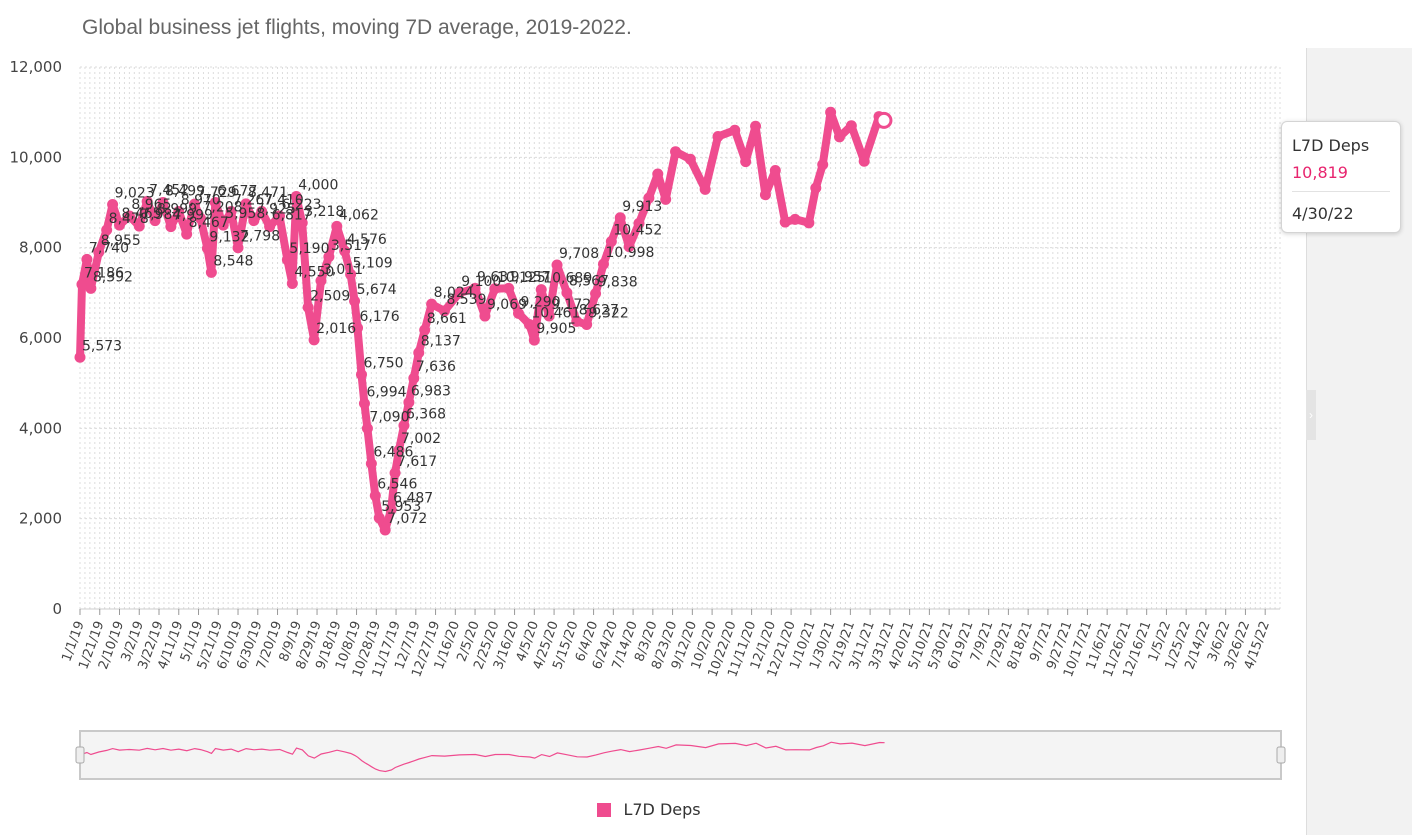  Describe the element at coordinates (426, 415) in the screenshot. I see `data-label: 6,368` at that location.